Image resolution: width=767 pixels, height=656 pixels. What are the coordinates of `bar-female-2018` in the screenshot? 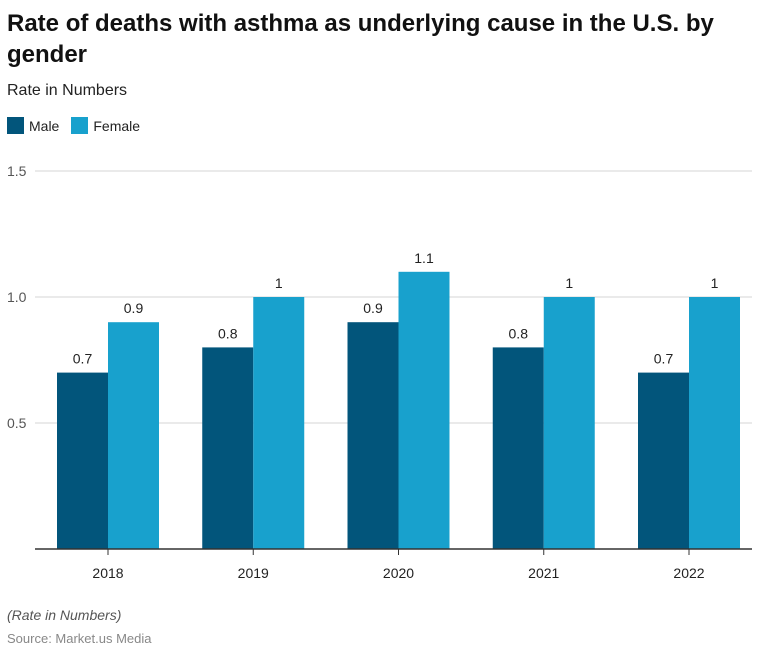 It's located at (133, 435).